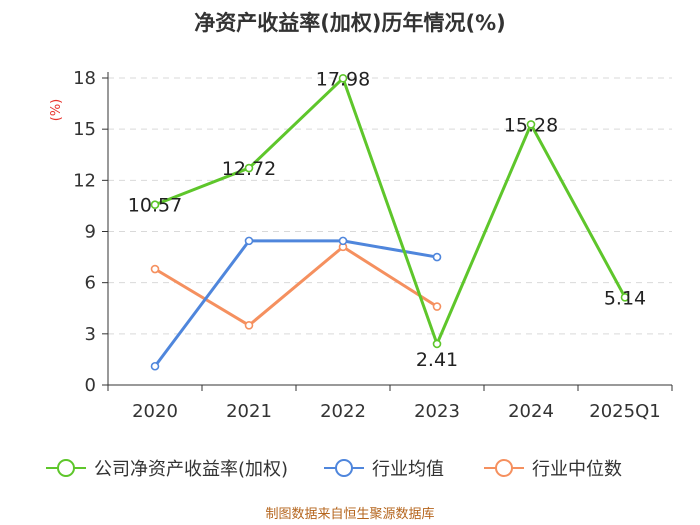  I want to click on data-label: 15.28, so click(531, 125).